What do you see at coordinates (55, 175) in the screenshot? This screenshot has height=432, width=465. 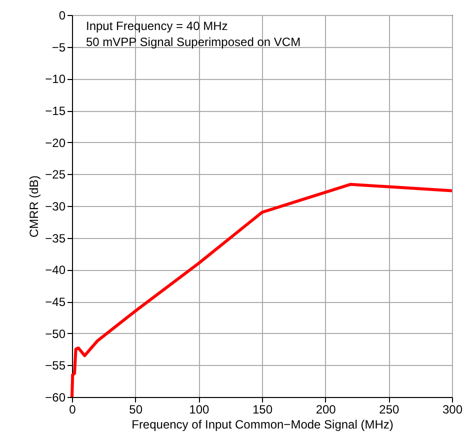 I see `y-tick-label: −25` at bounding box center [55, 175].